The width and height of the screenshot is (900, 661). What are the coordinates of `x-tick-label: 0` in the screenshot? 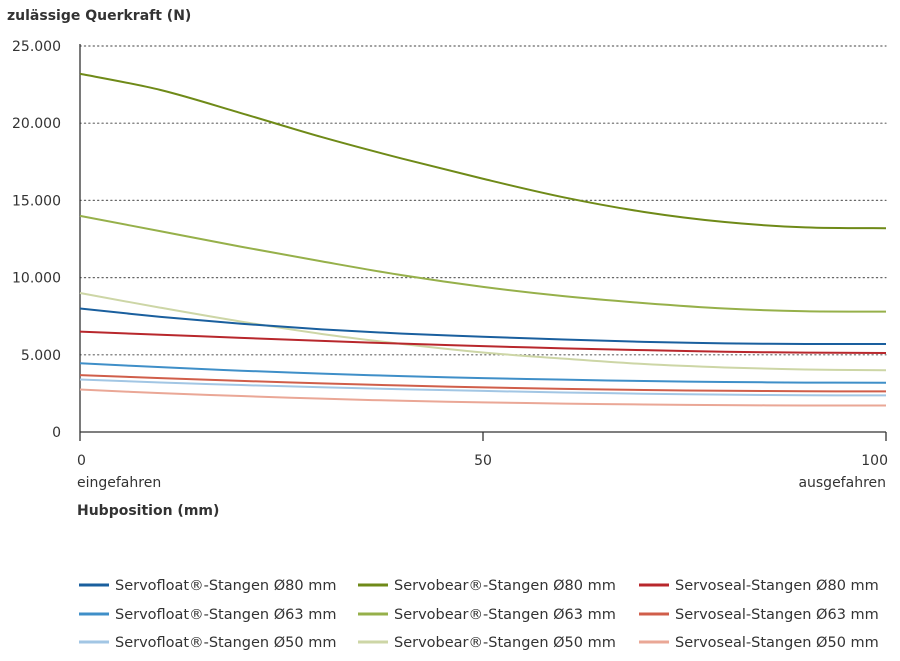 It's located at (81, 461).